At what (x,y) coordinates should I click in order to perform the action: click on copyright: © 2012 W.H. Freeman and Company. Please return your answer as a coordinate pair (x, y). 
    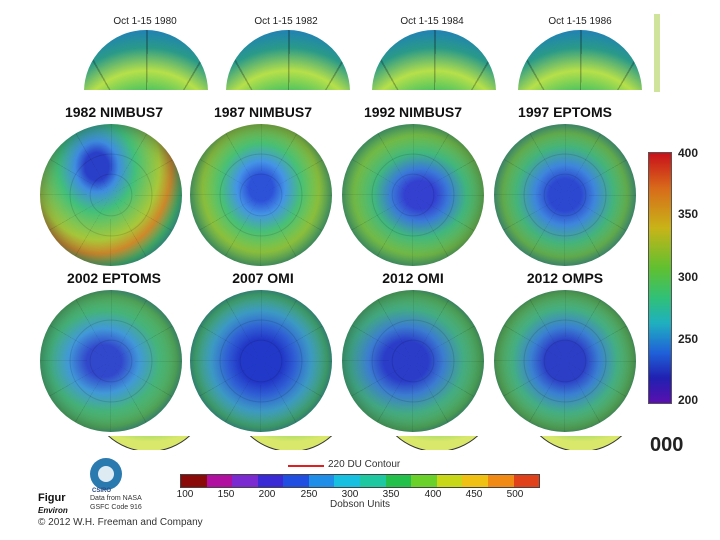
    Looking at the image, I should click on (120, 522).